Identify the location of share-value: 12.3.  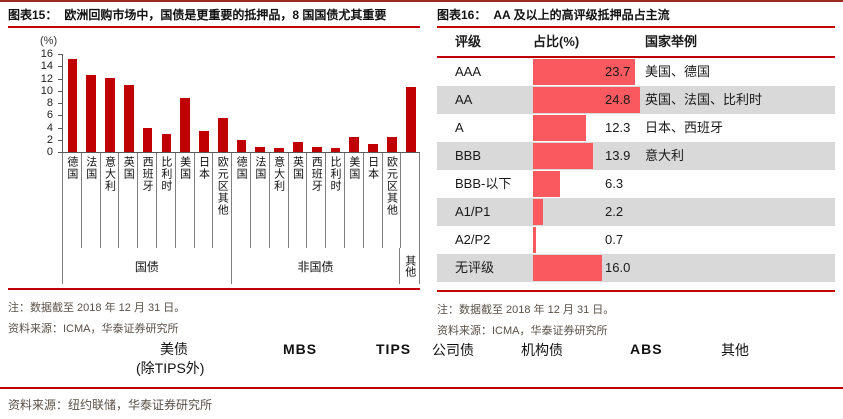
(618, 127).